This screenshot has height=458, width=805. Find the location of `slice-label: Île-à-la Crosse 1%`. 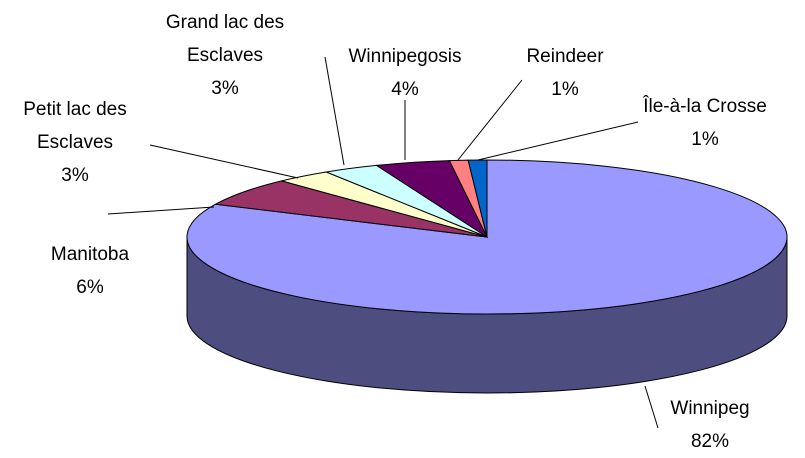

slice-label: Île-à-la Crosse 1% is located at coordinates (705, 123).